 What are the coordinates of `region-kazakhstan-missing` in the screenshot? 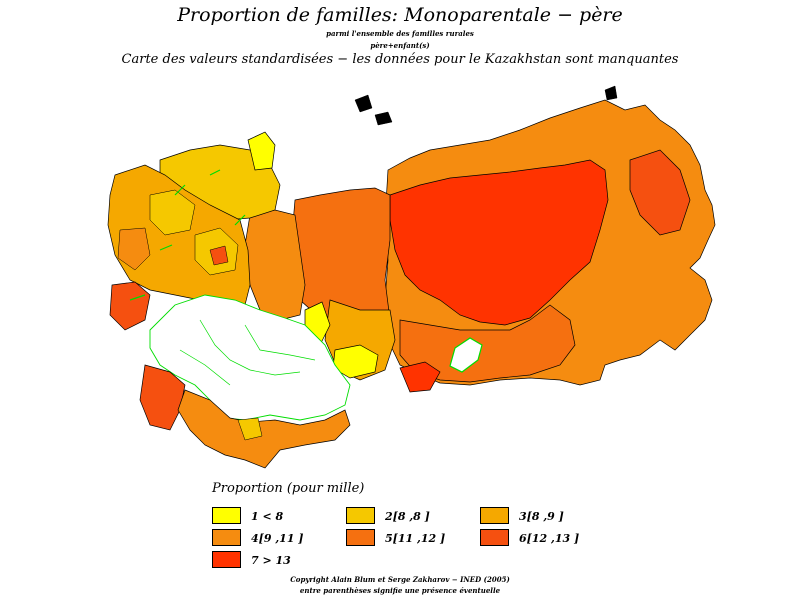 It's located at (250, 357).